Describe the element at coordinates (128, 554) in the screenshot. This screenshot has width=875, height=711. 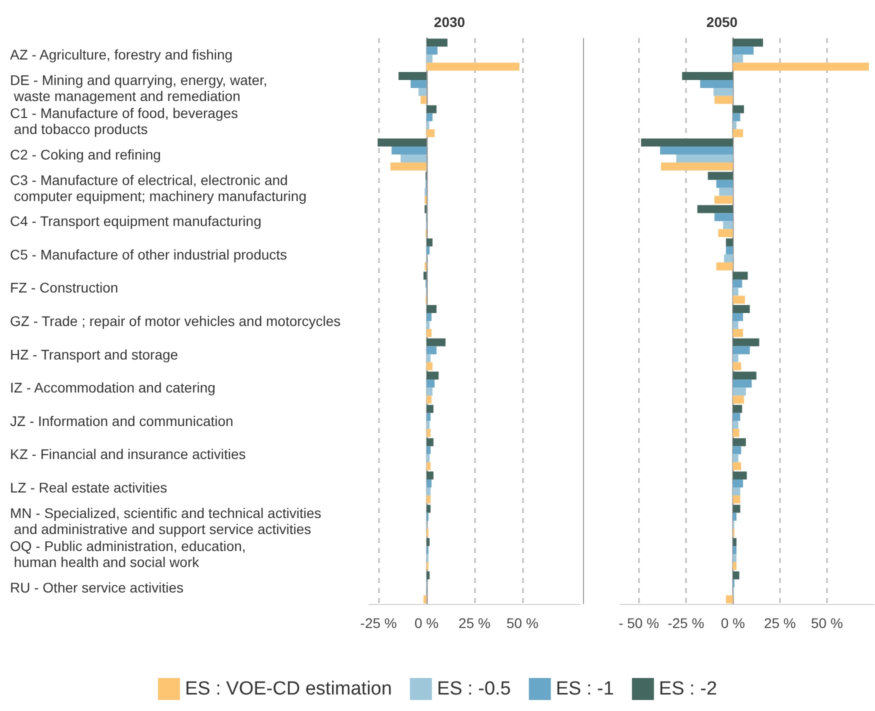
I see `y-tick-label: OQ - Public administration, education, human health and social work` at that location.